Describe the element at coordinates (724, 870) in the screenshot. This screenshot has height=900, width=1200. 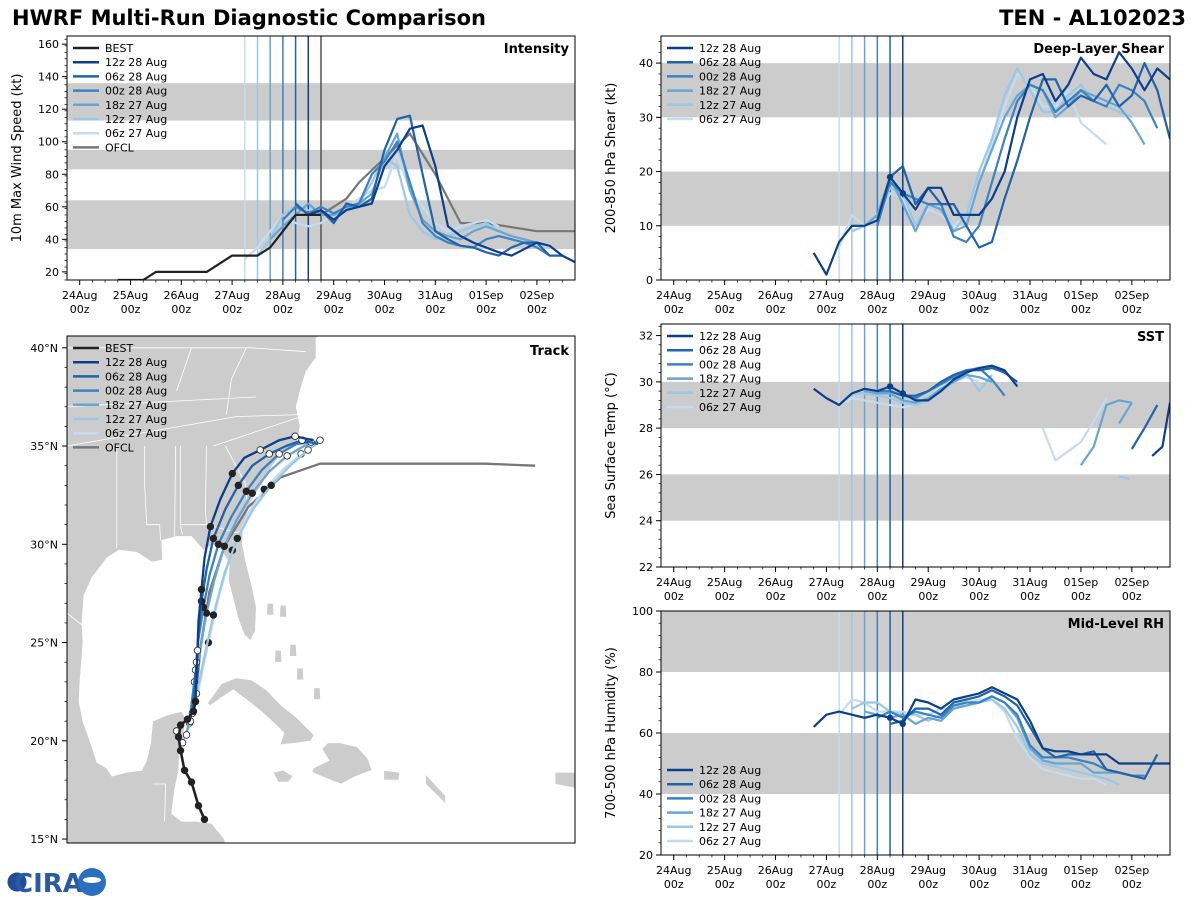
I see `rh-xtick-label: 25Aug` at that location.